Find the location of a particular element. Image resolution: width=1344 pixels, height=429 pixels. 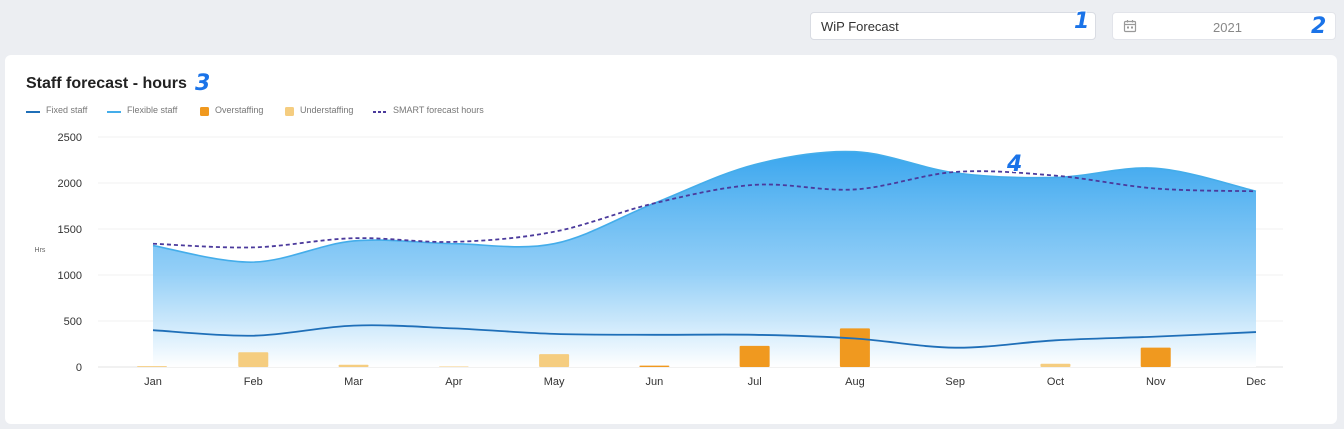

legend-swatch-overstaffing is located at coordinates (204, 111).